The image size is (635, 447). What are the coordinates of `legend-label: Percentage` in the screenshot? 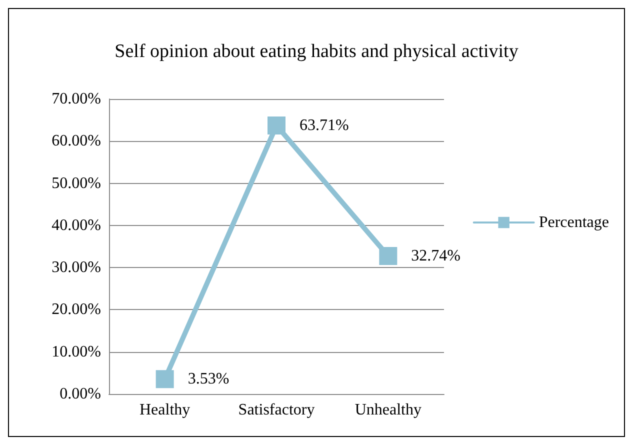 It's located at (574, 222).